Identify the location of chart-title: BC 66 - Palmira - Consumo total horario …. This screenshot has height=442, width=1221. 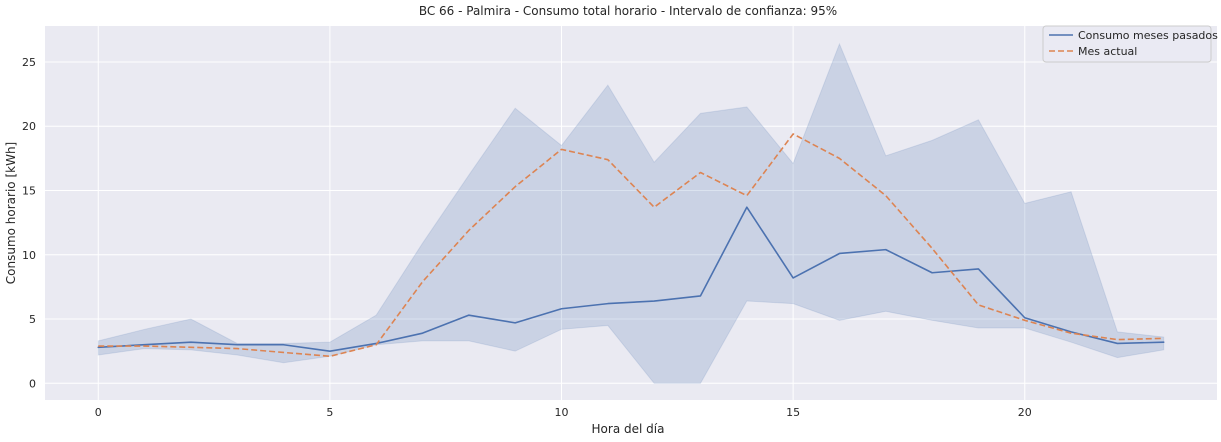
(628, 11).